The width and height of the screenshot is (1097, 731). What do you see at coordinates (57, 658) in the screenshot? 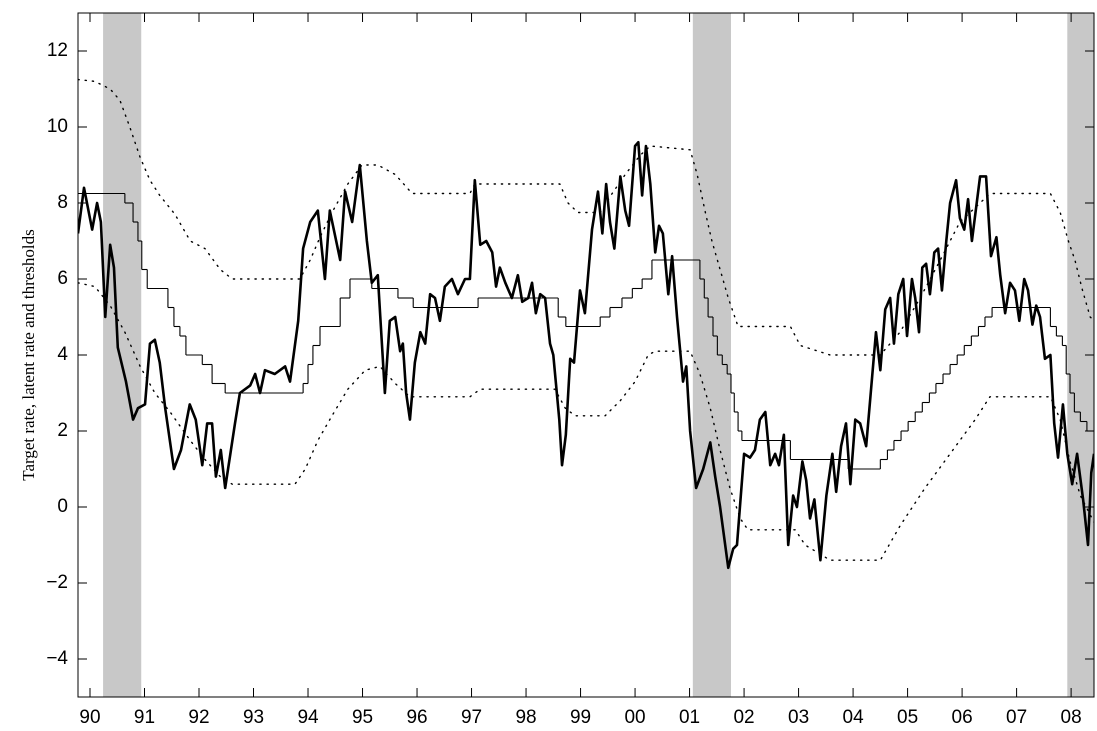
I see `y-tick-label: −4` at bounding box center [57, 658].